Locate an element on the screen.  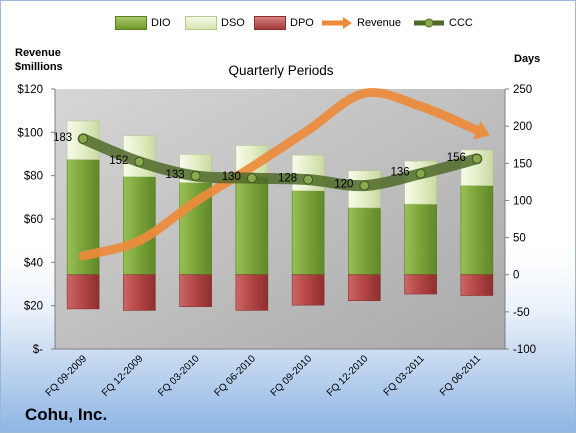
x-tick-label: FQ 09-2009 is located at coordinates (67, 376).